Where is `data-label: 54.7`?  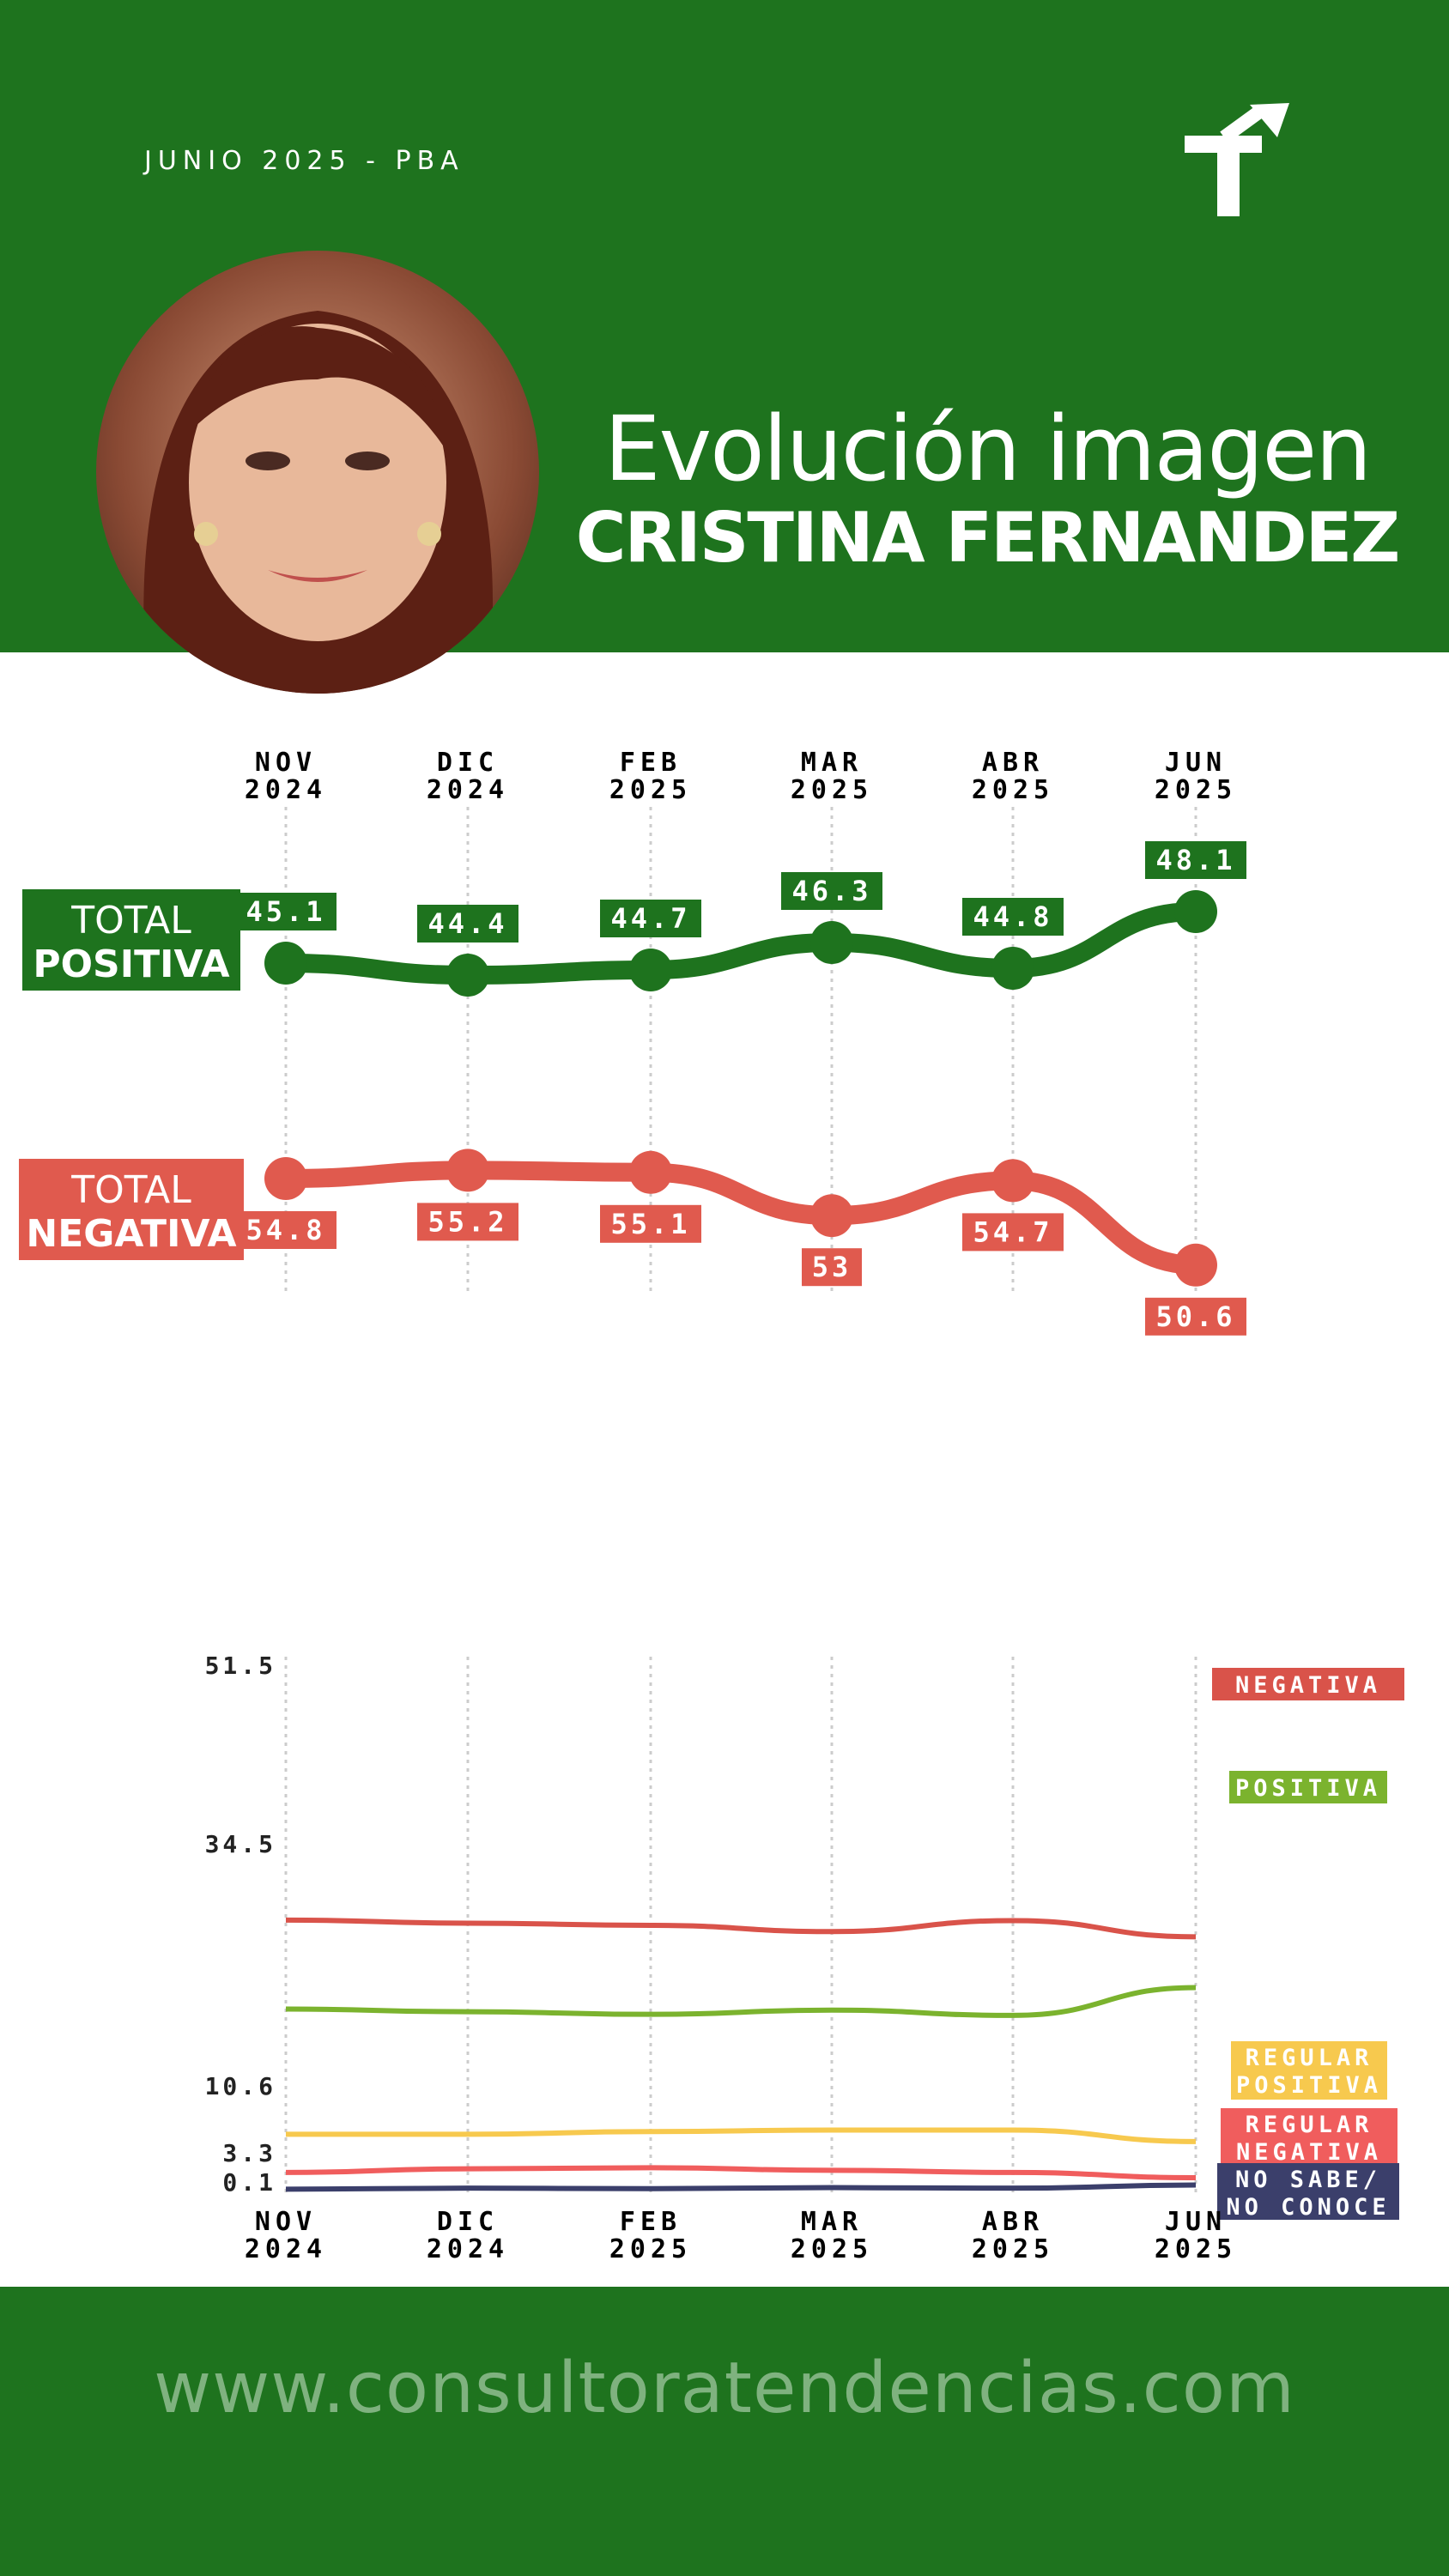
data-label: 54.7 is located at coordinates (1013, 1231).